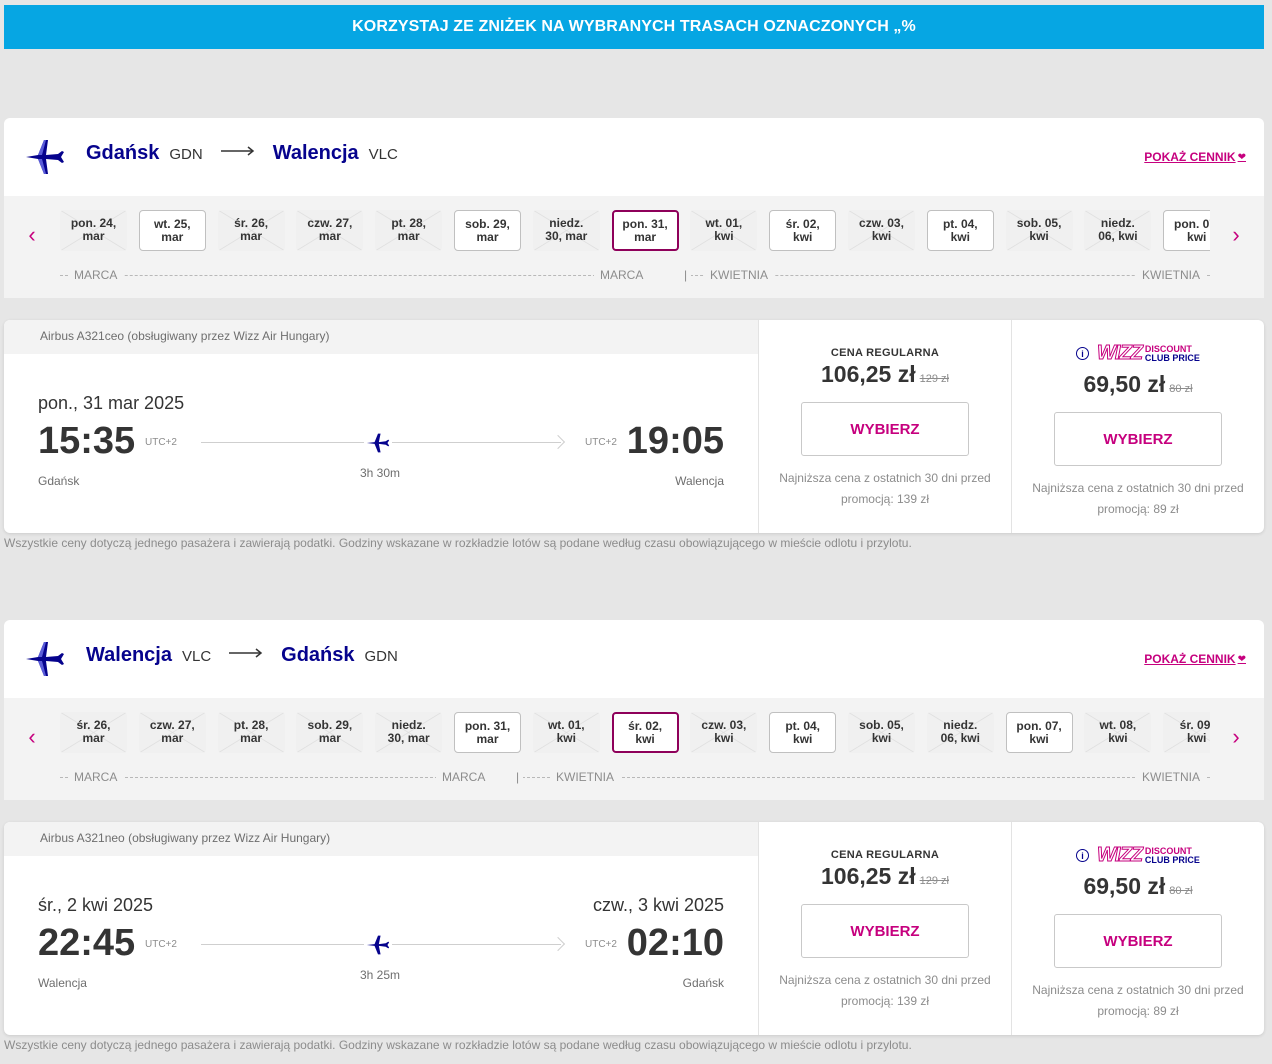 This screenshot has height=1064, width=1272. I want to click on dest-code: VLC, so click(383, 154).